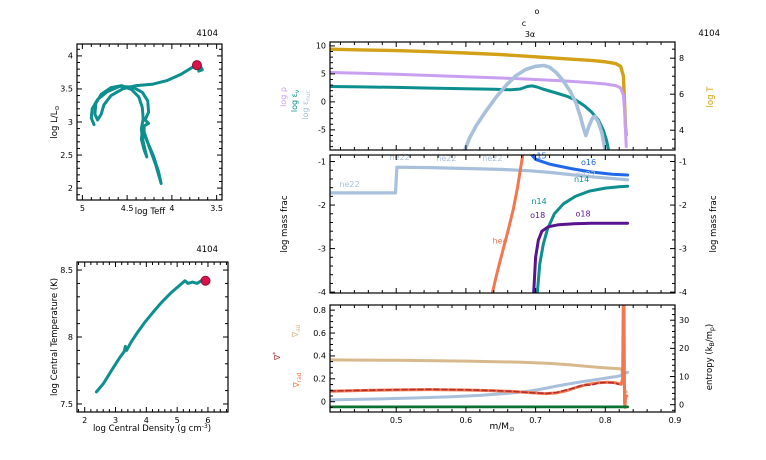 Image resolution: width=766 pixels, height=460 pixels. Describe the element at coordinates (539, 155) in the screenshot. I see `label-o15: o15` at that location.